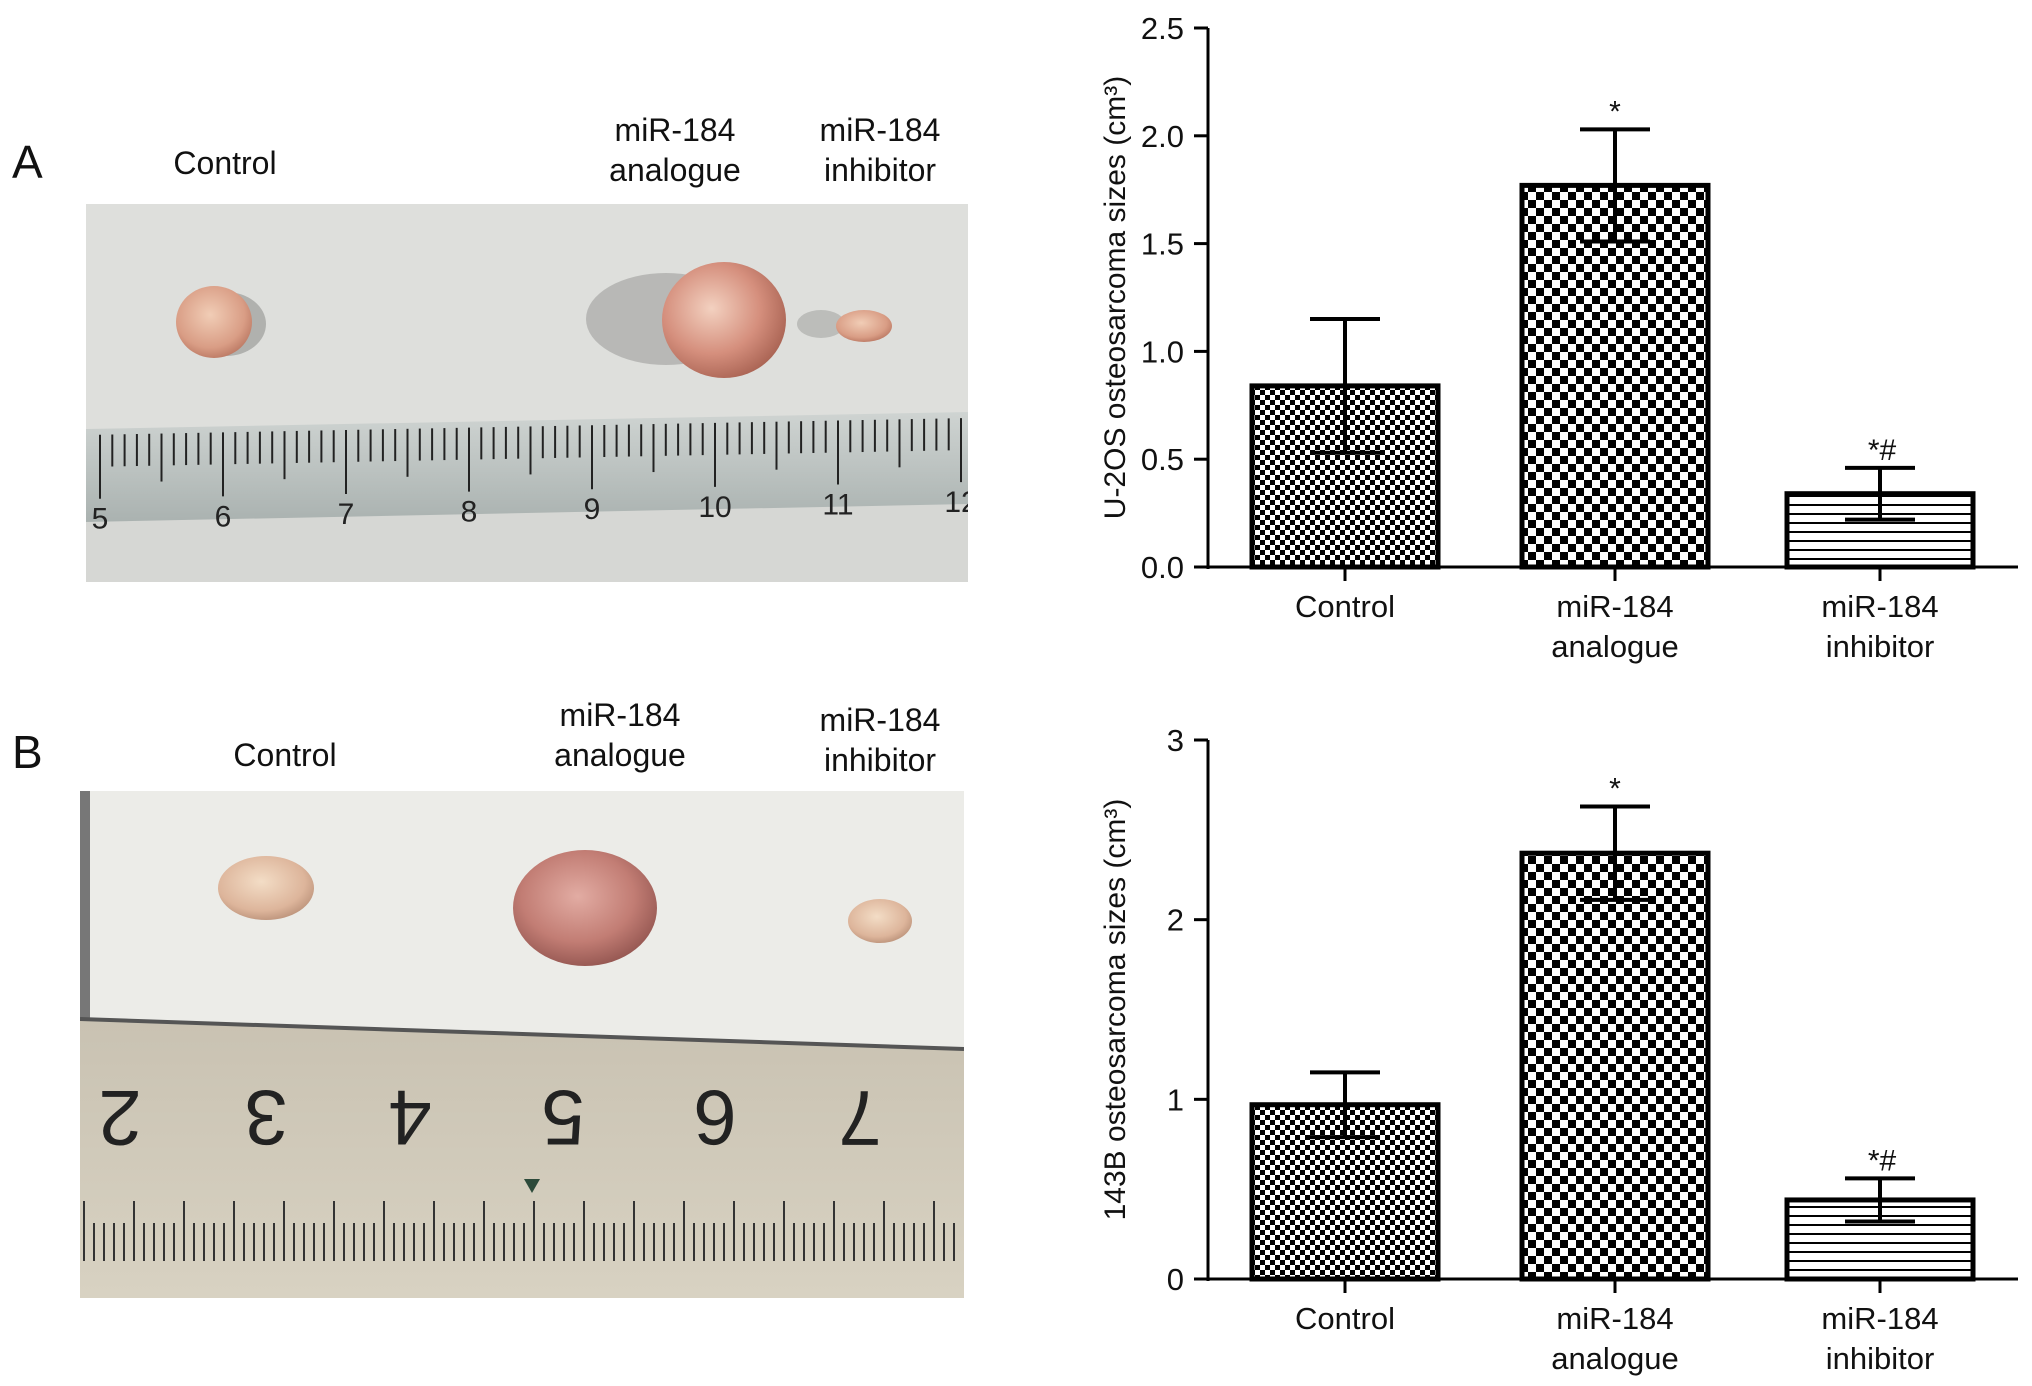 The width and height of the screenshot is (2032, 1386). I want to click on ruler-b-number: 3, so click(265, 1118).